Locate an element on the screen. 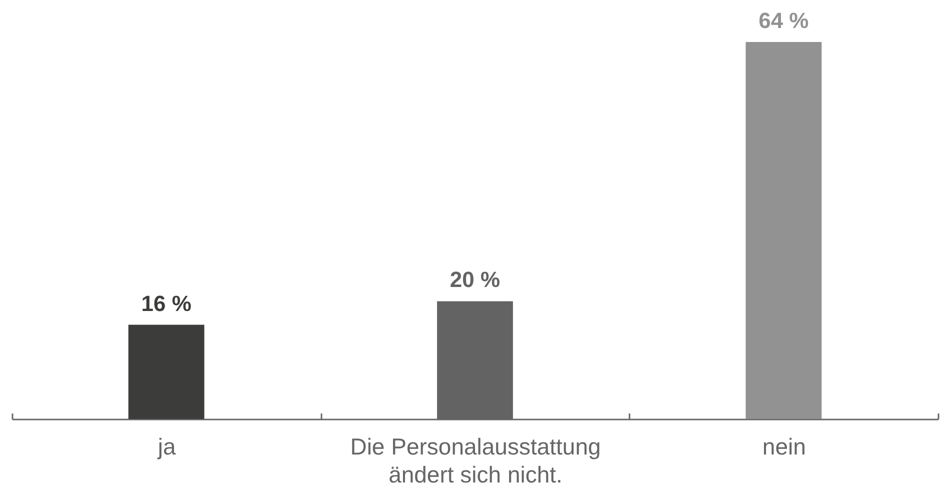  data-label: 20 % is located at coordinates (475, 279).